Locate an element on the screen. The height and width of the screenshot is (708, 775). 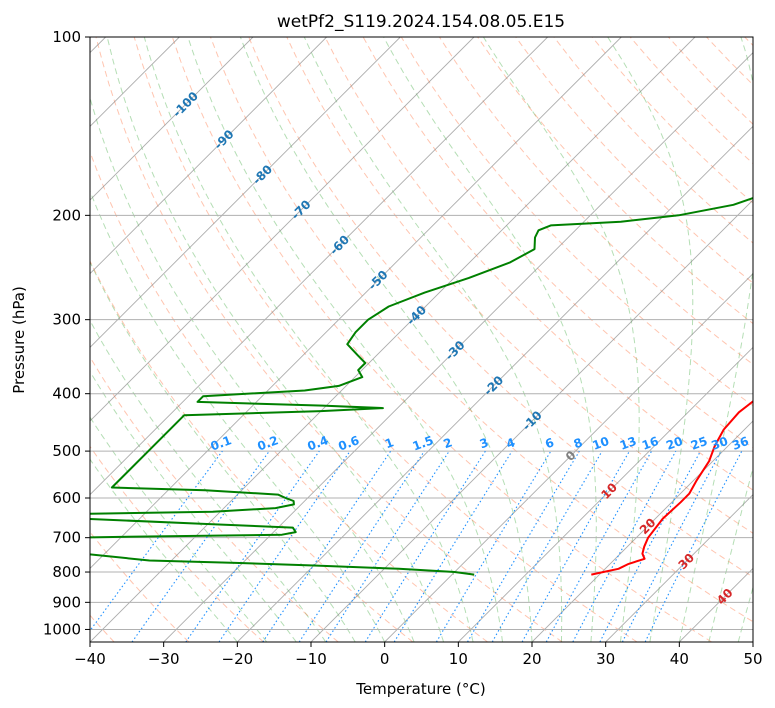
x-tick-label: 0 is located at coordinates (385, 659).